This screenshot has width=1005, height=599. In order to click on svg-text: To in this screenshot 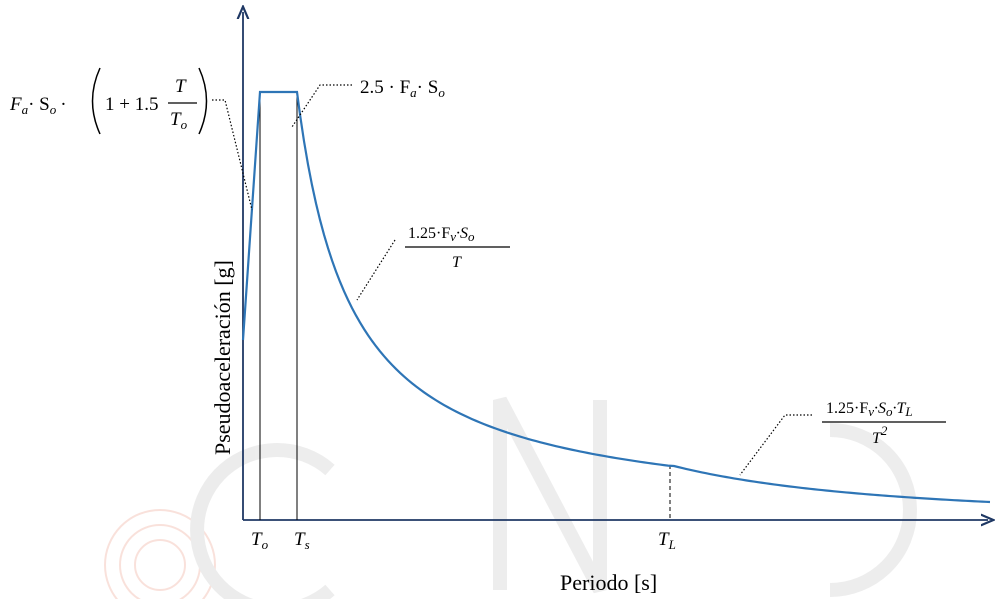, I will do `click(179, 120)`.